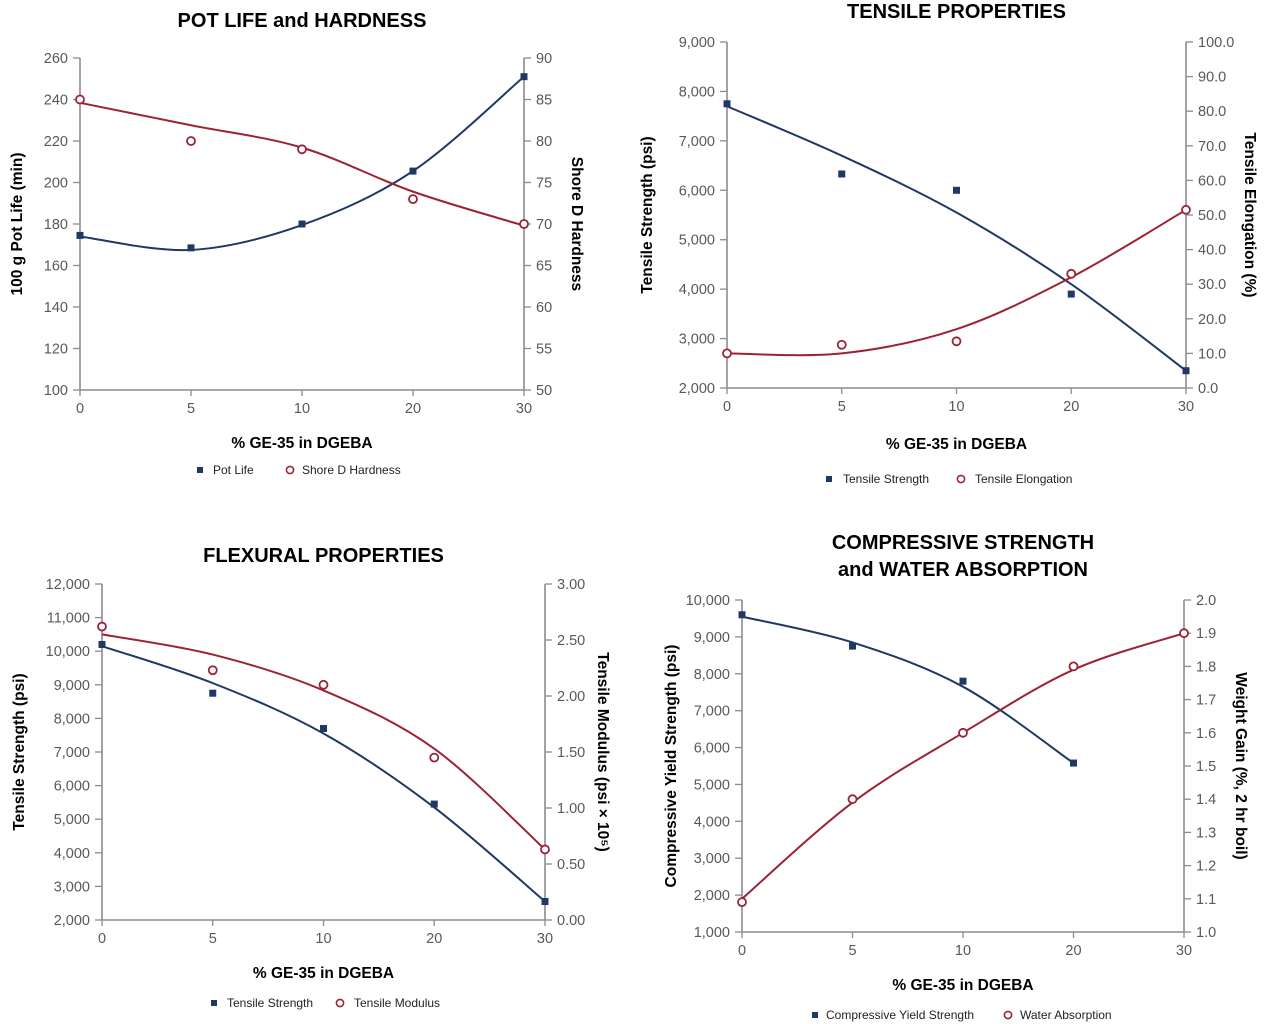 This screenshot has height=1024, width=1265. What do you see at coordinates (544, 101) in the screenshot?
I see `y-right-tick-label: 85` at bounding box center [544, 101].